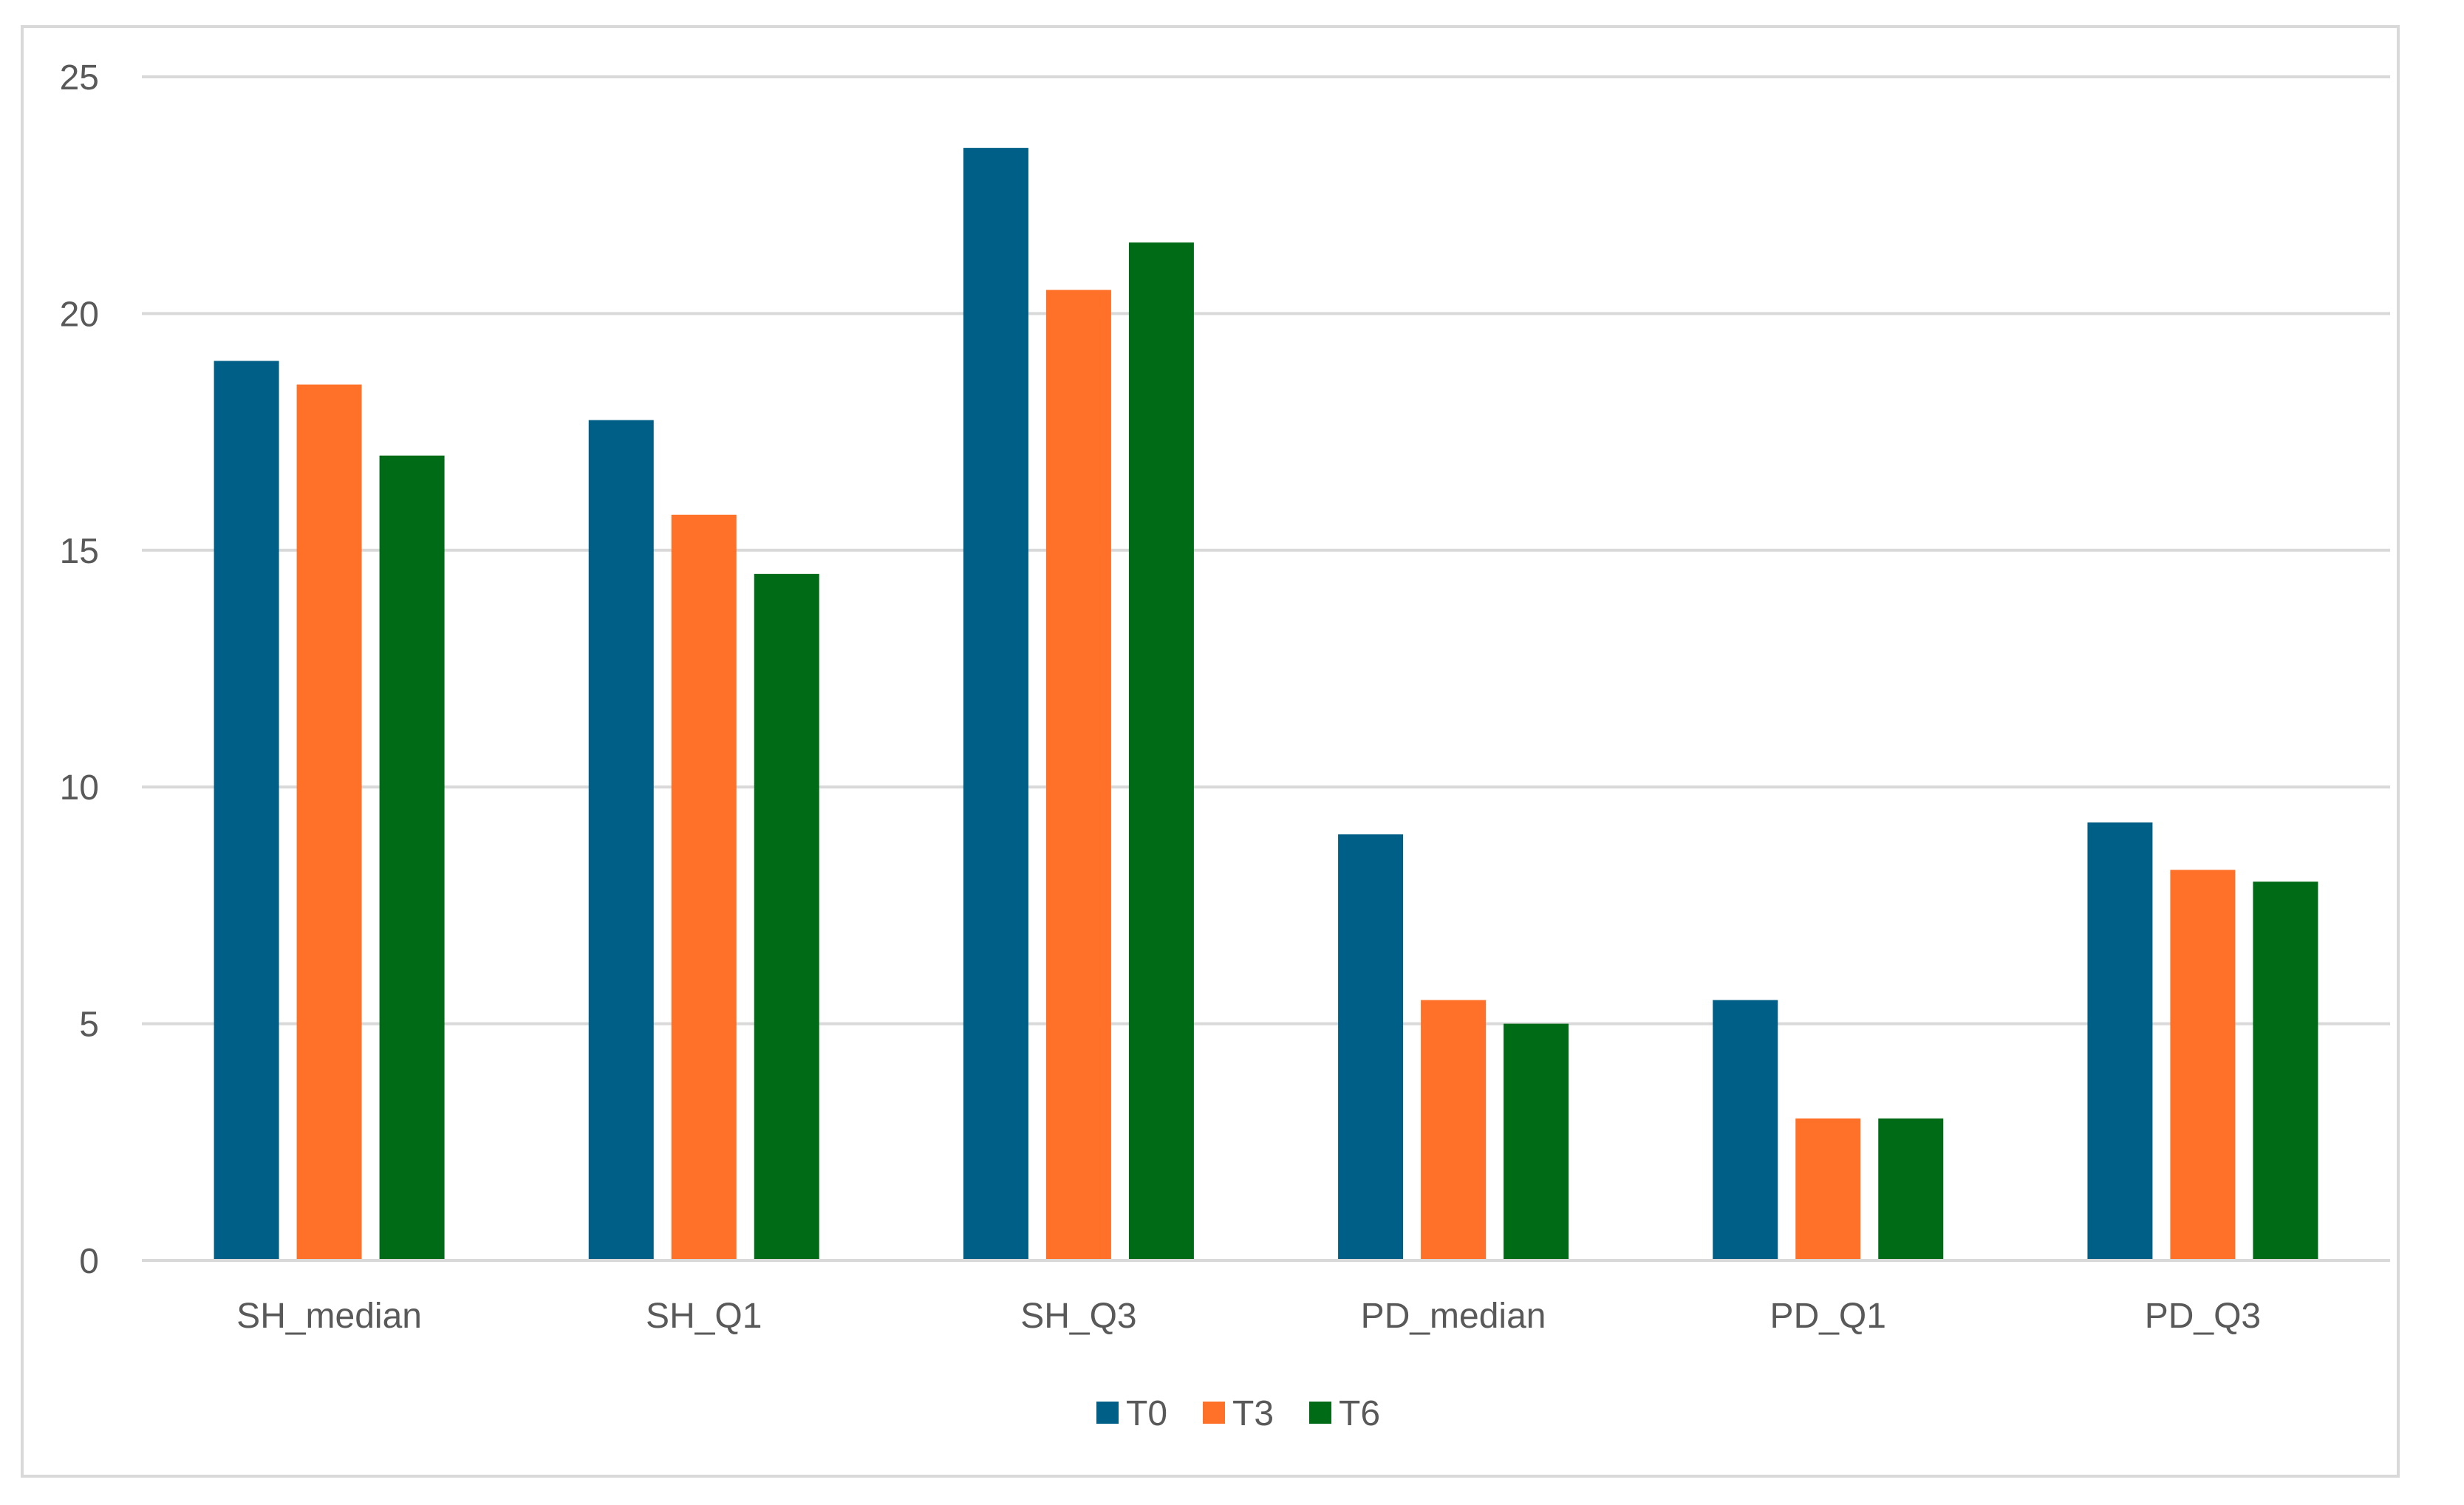 Image resolution: width=2464 pixels, height=1505 pixels. I want to click on bar-T3-PD_Q3, so click(2203, 1065).